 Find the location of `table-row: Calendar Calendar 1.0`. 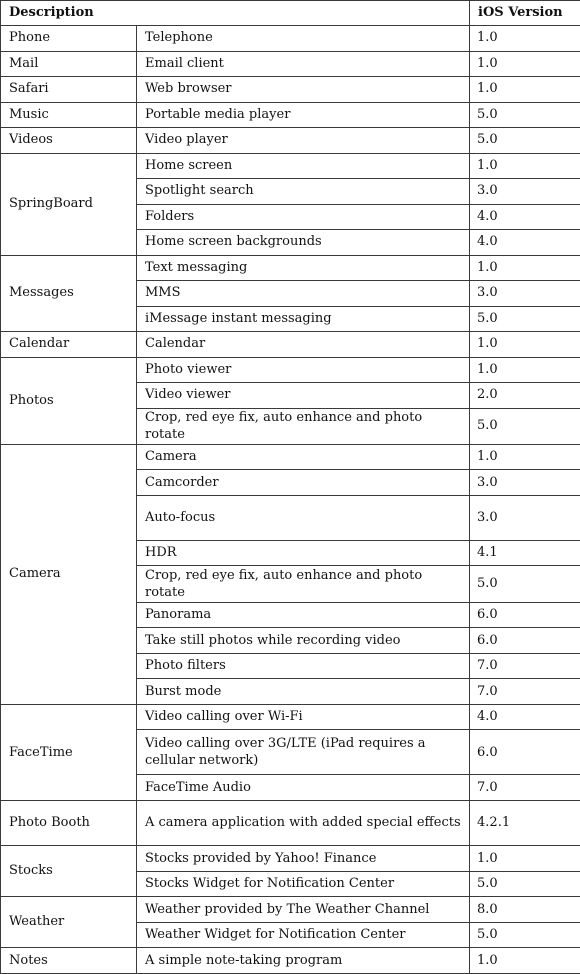

table-row: Calendar Calendar 1.0 is located at coordinates (290, 344).